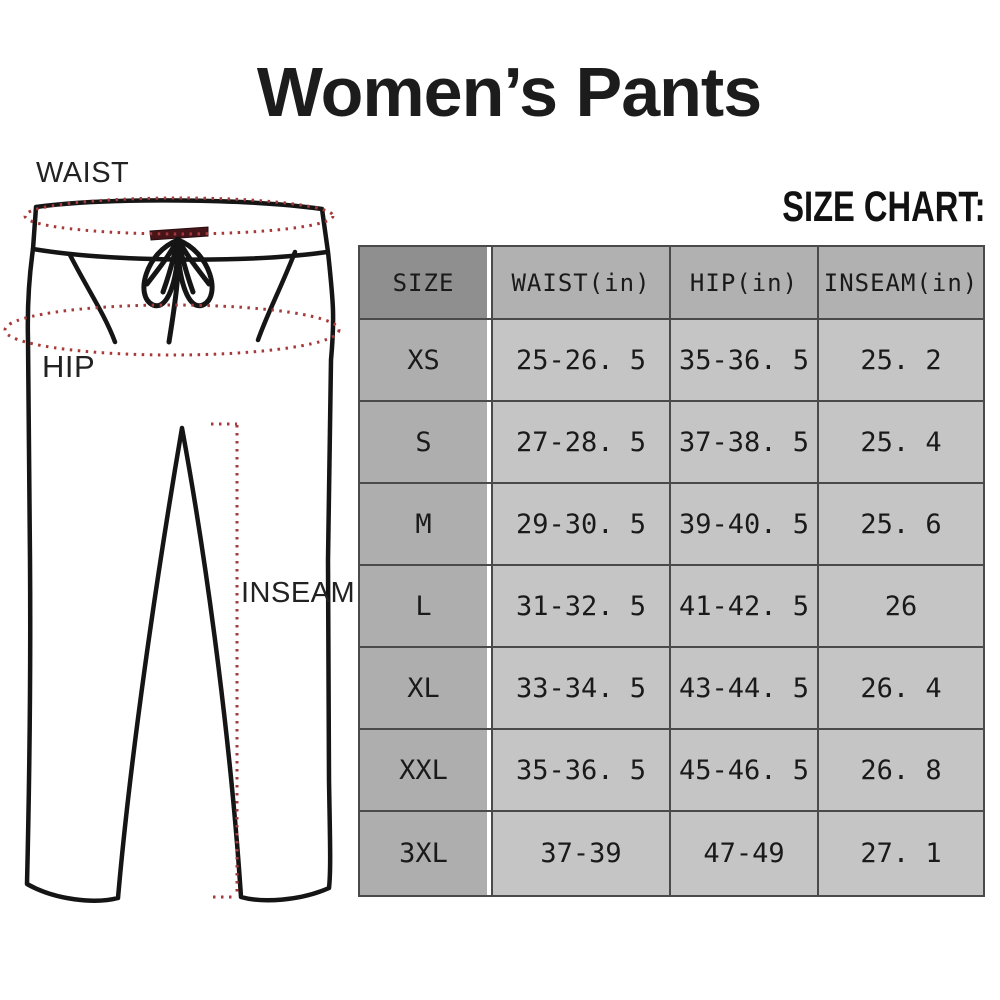 This screenshot has width=1000, height=1000. I want to click on waist-cell: 33-34. 5, so click(581, 689).